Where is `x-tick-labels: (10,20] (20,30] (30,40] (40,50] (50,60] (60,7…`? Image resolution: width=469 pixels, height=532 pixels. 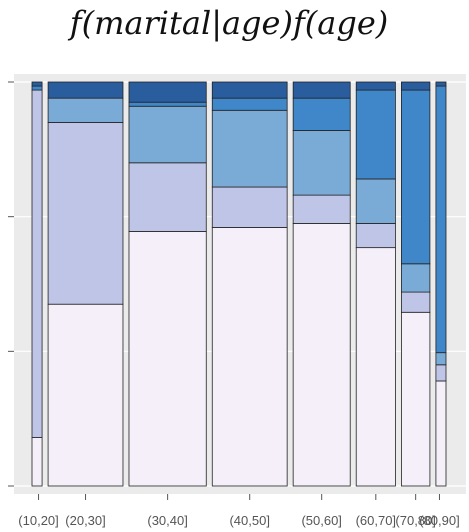
x-tick-labels: (10,20] (20,30] (30,40] (40,50] (50,60] (60,7… is located at coordinates (238, 520).